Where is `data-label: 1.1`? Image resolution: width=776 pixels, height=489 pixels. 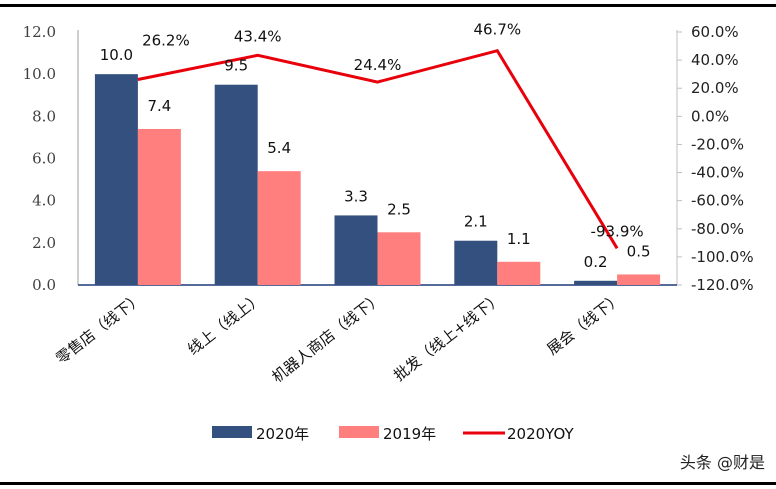
data-label: 1.1 is located at coordinates (519, 239).